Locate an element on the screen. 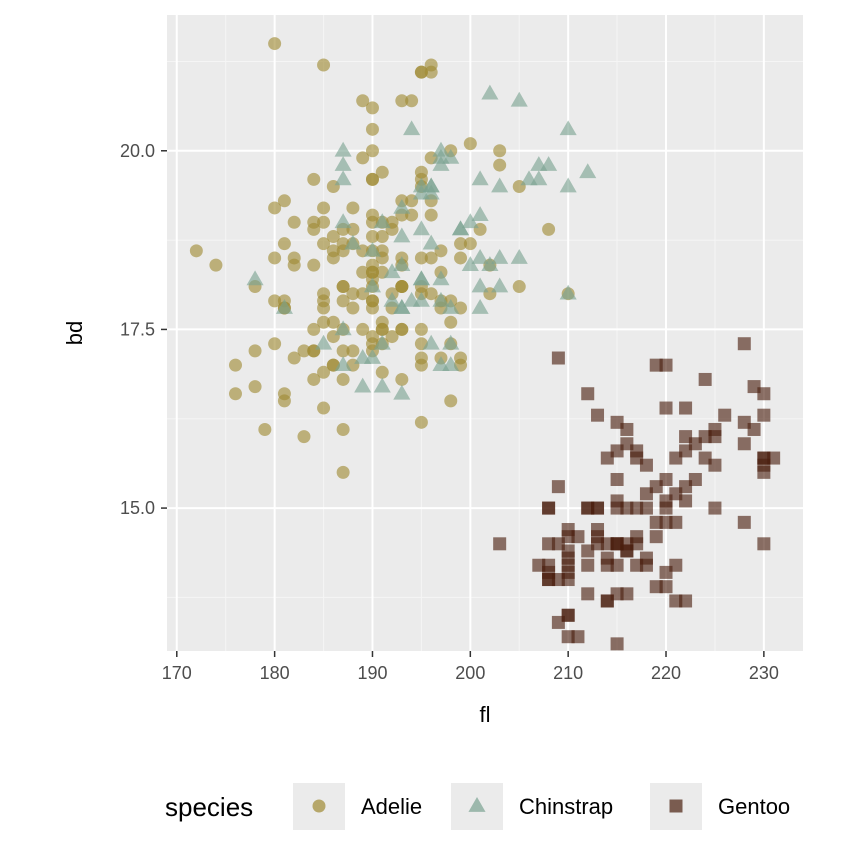 Image resolution: width=864 pixels, height=864 pixels. x-tick-label: 190 is located at coordinates (372, 673).